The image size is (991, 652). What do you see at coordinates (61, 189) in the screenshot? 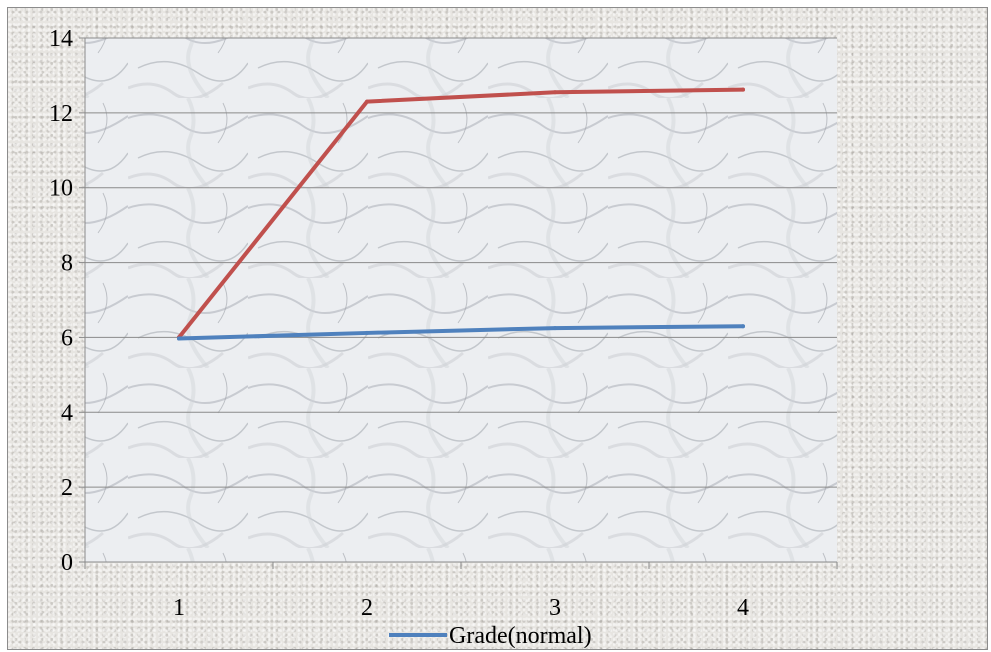
I see `y-tick-label-10: 10` at bounding box center [61, 189].